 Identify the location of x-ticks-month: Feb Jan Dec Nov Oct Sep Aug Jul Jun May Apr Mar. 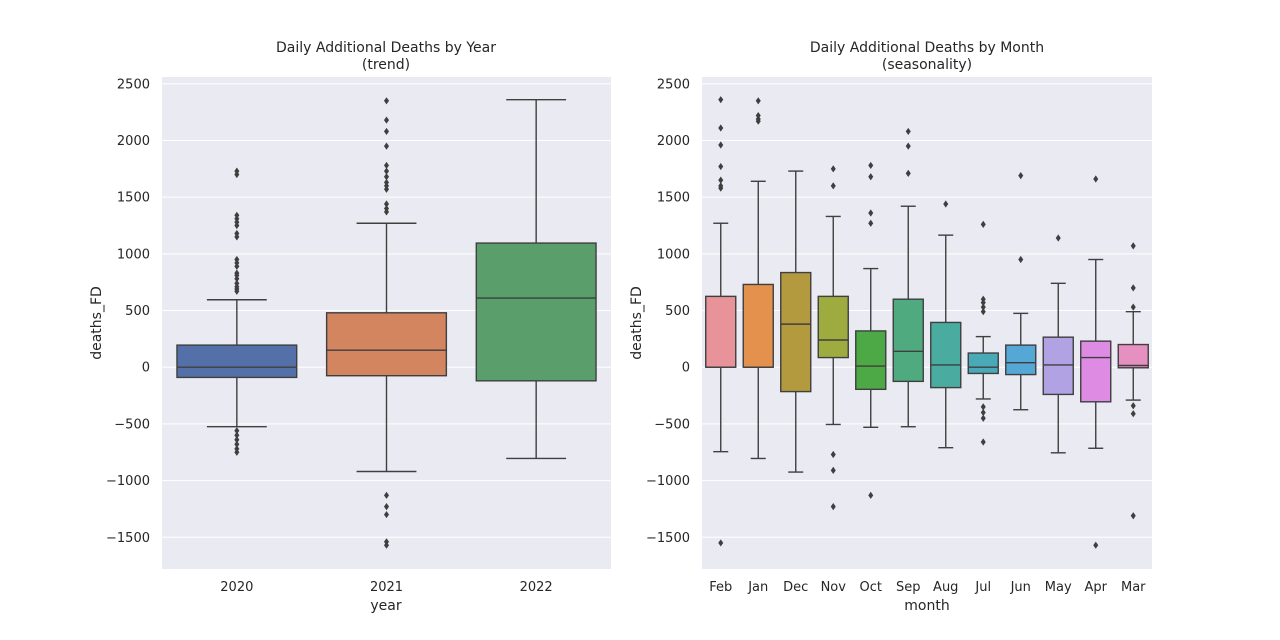
(927, 587).